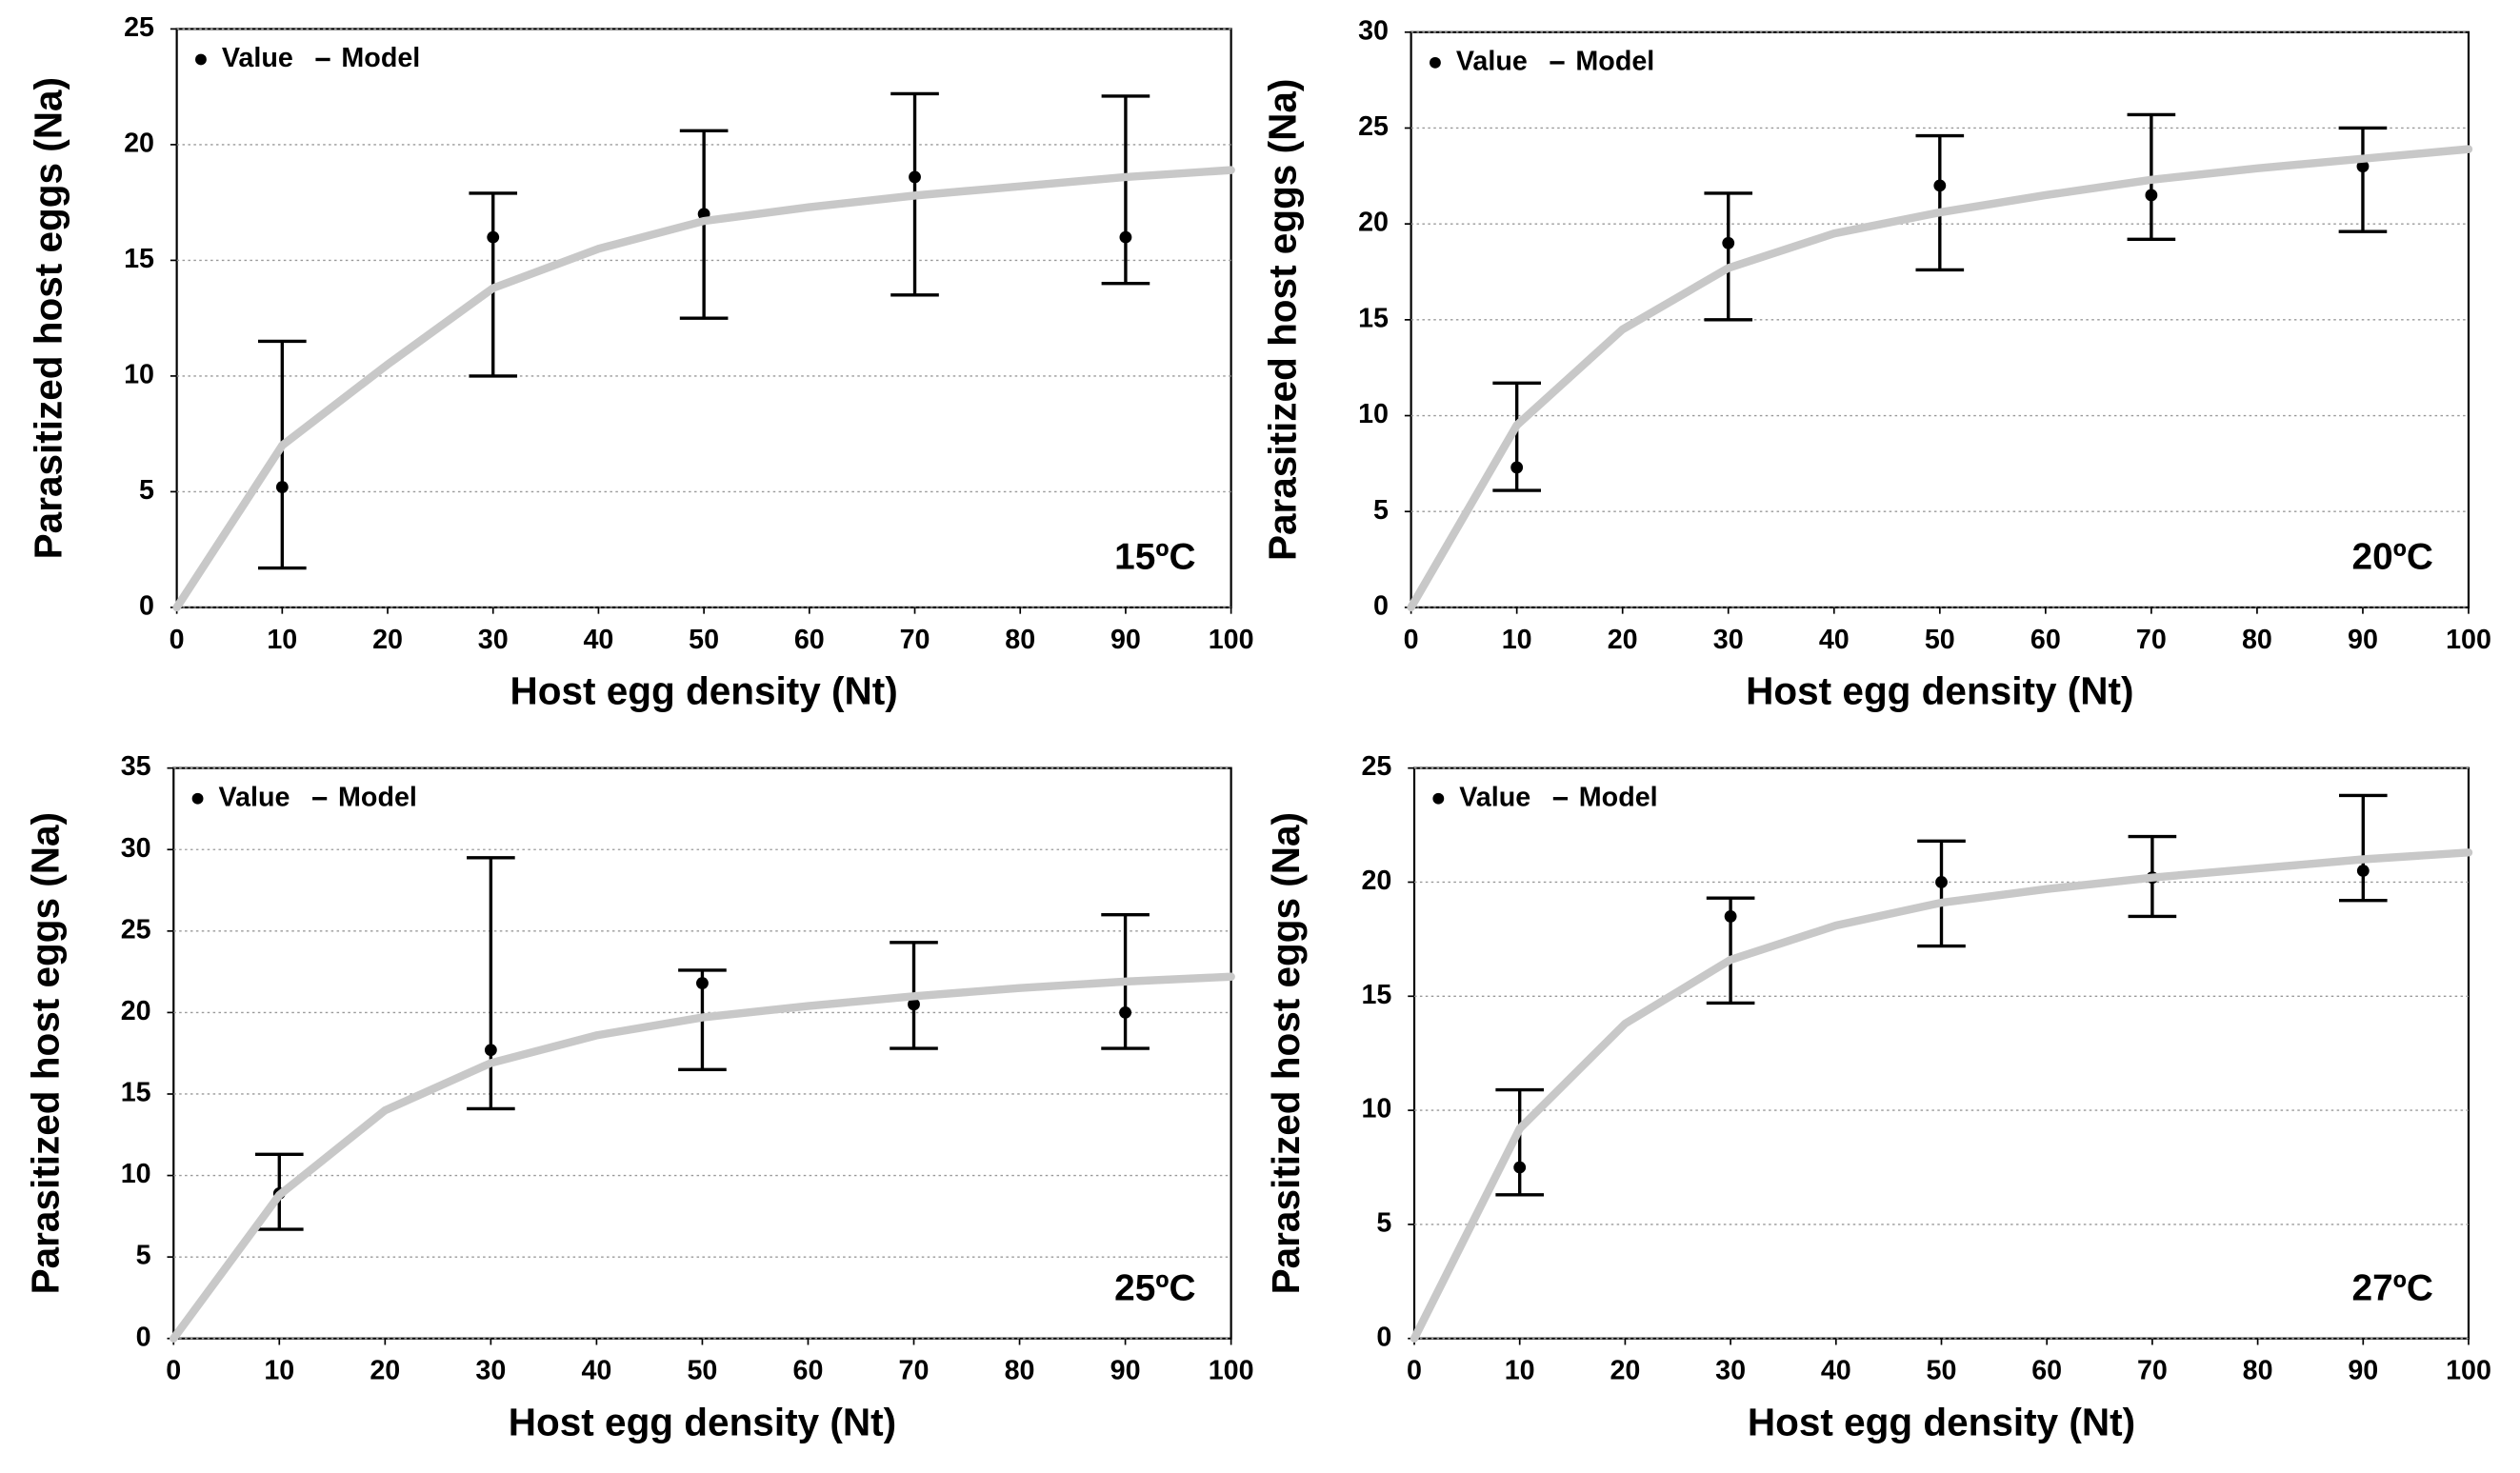 The height and width of the screenshot is (1473, 2520). What do you see at coordinates (2468, 1371) in the screenshot?
I see `x-tick-label: 100` at bounding box center [2468, 1371].